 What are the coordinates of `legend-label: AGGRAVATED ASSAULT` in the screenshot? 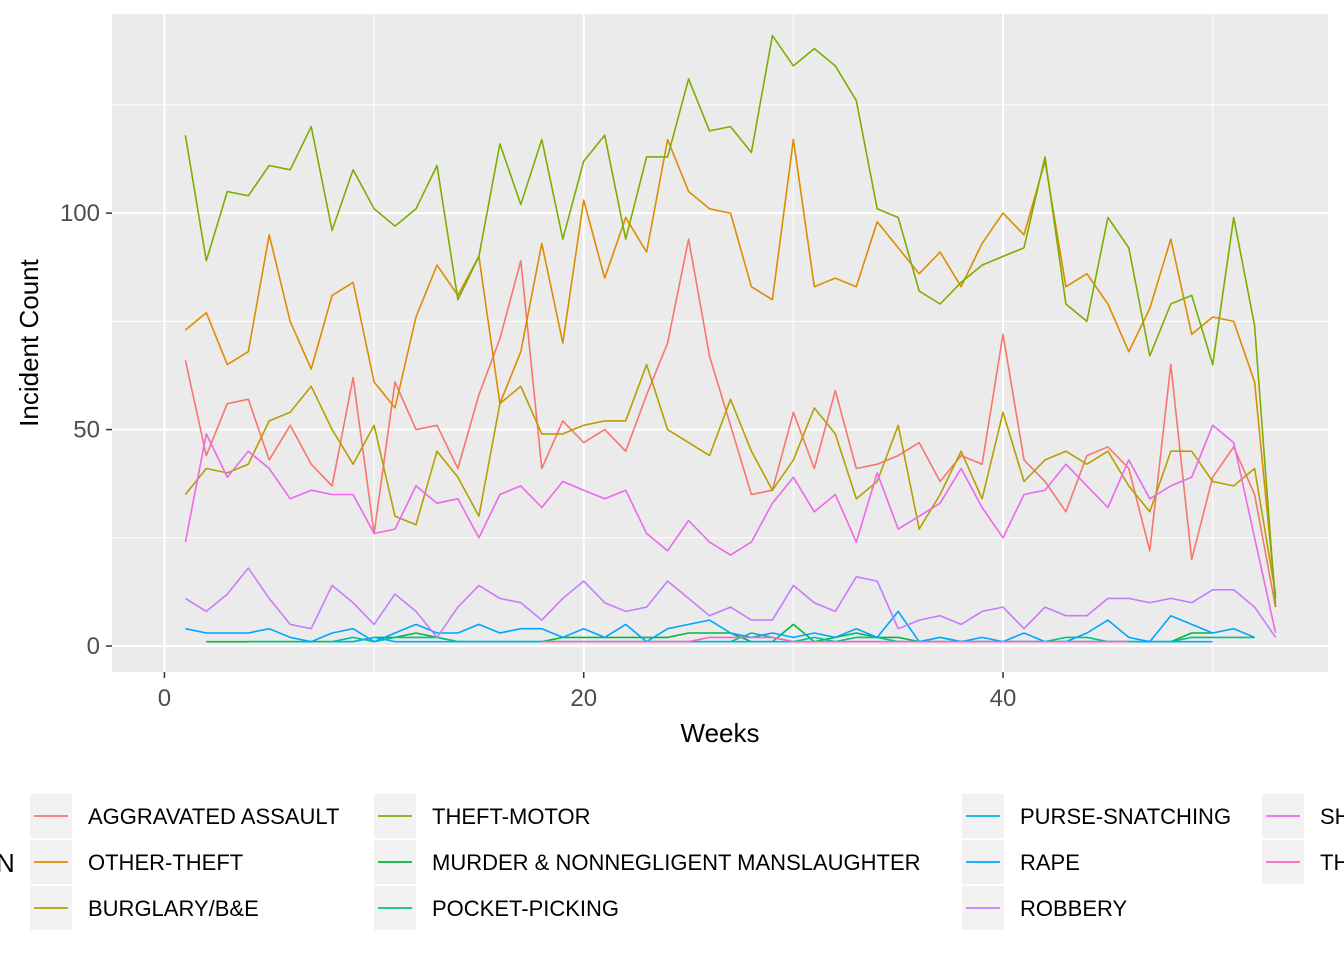 It's located at (213, 816).